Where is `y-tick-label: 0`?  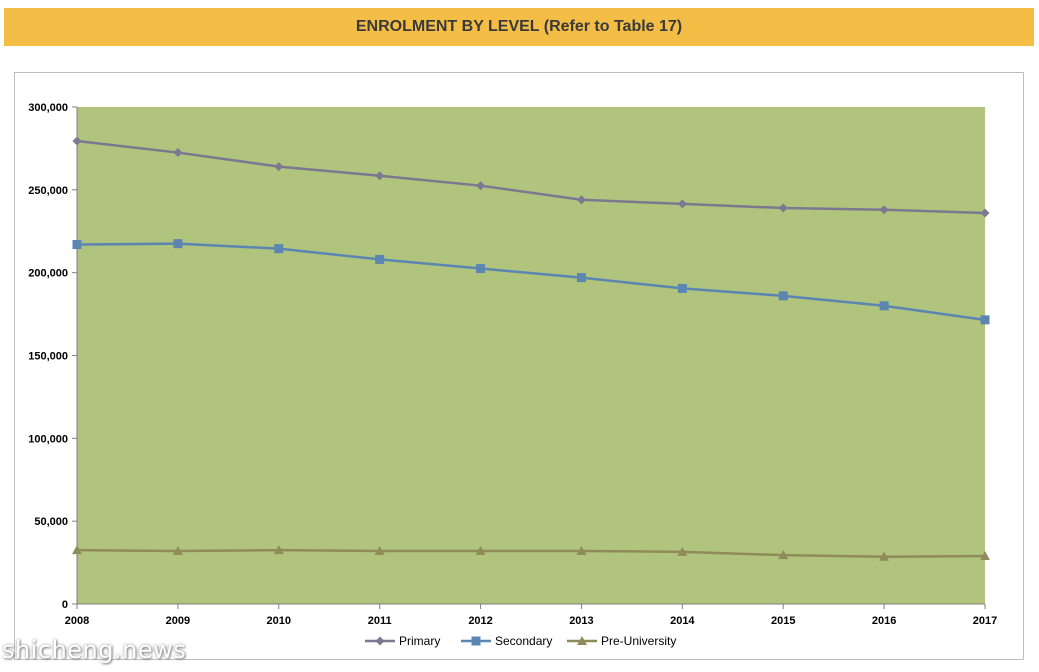 y-tick-label: 0 is located at coordinates (65, 605).